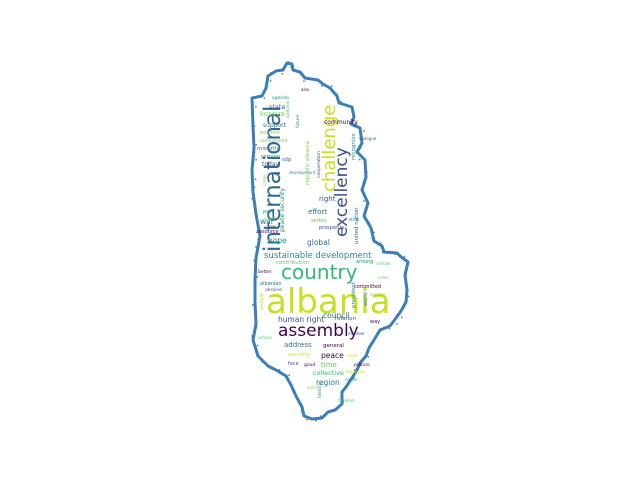 The height and width of the screenshot is (480, 640). What do you see at coordinates (332, 355) in the screenshot?
I see `word-peace: peace` at bounding box center [332, 355].